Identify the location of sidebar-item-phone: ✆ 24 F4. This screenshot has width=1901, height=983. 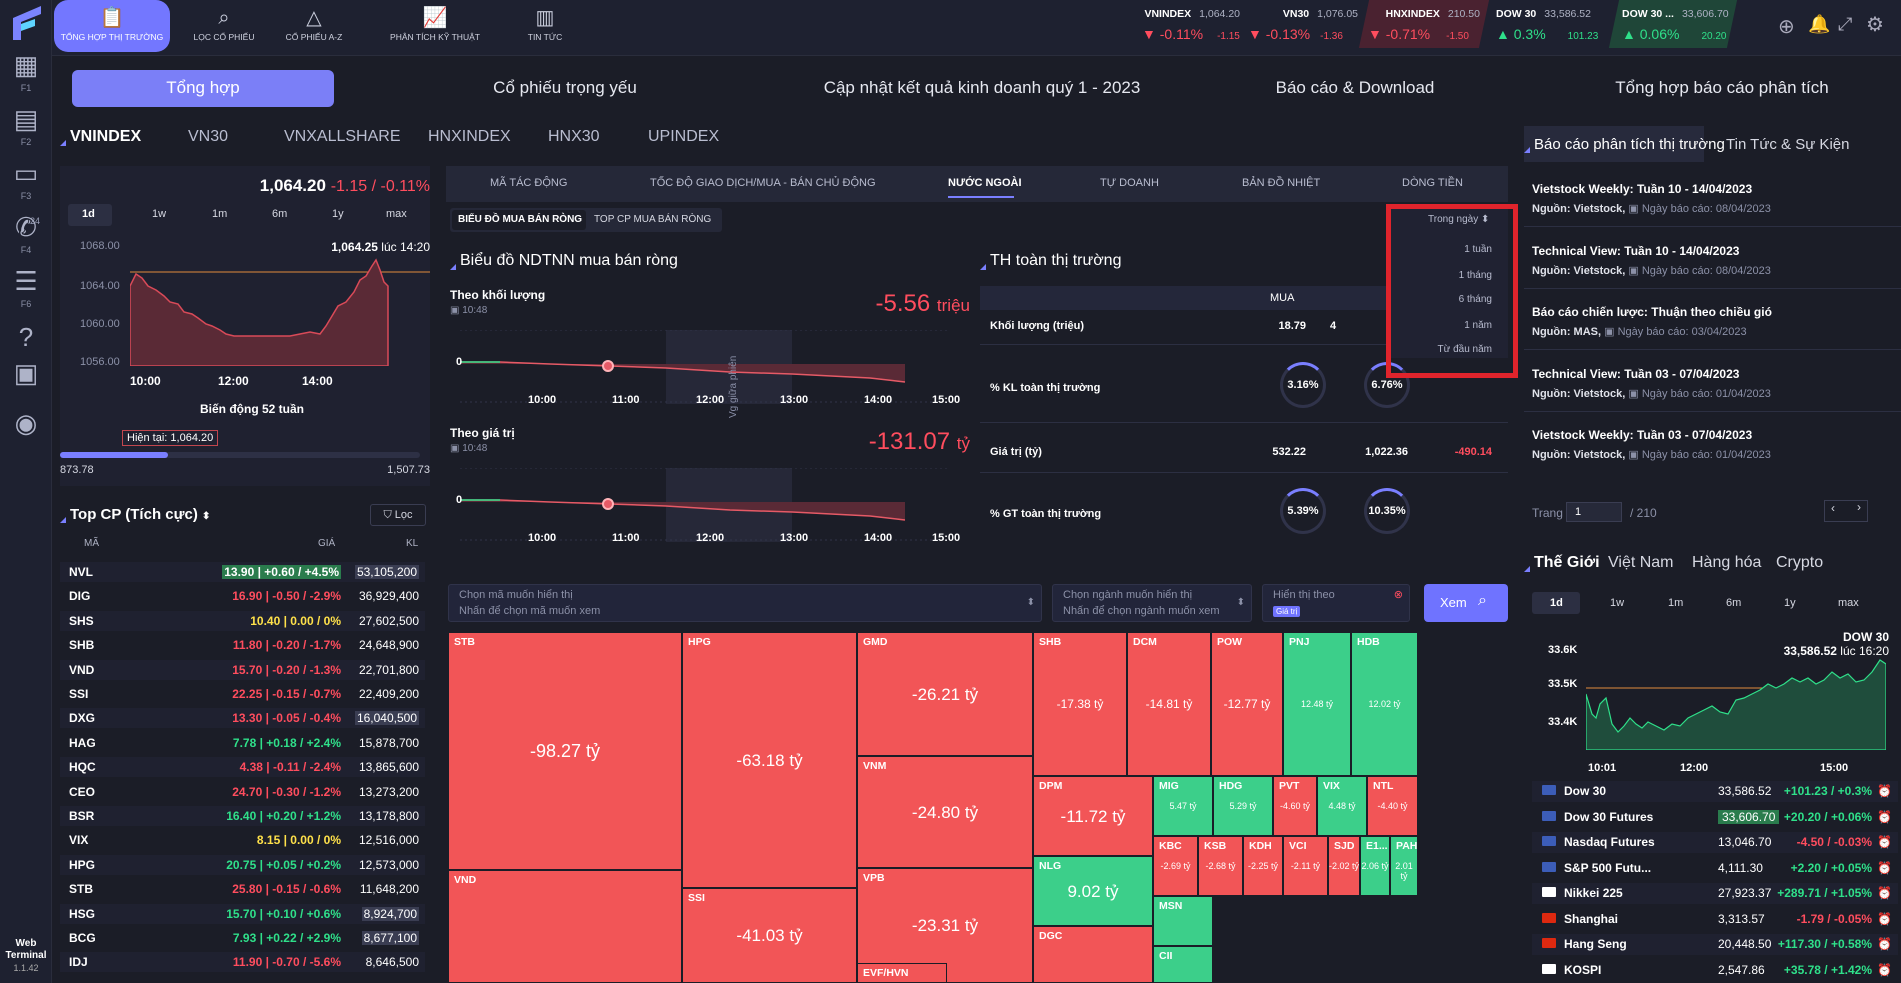
(26, 234).